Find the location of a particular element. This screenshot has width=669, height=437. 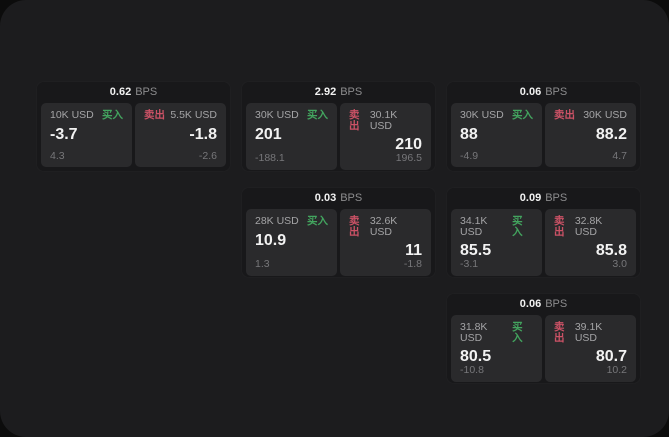

buy-tile: 30K USD 买入 88 -4.9 is located at coordinates (496, 135).